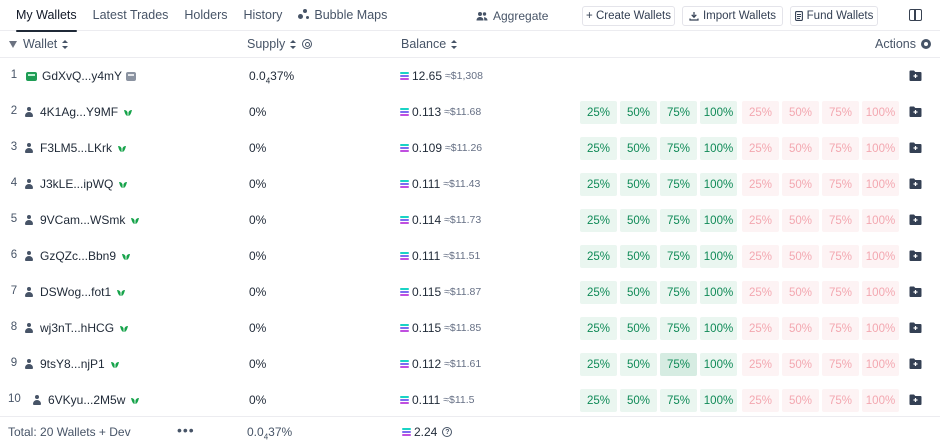 The image size is (940, 444). I want to click on wallet-address: 9tsY8...njP1, so click(72, 364).